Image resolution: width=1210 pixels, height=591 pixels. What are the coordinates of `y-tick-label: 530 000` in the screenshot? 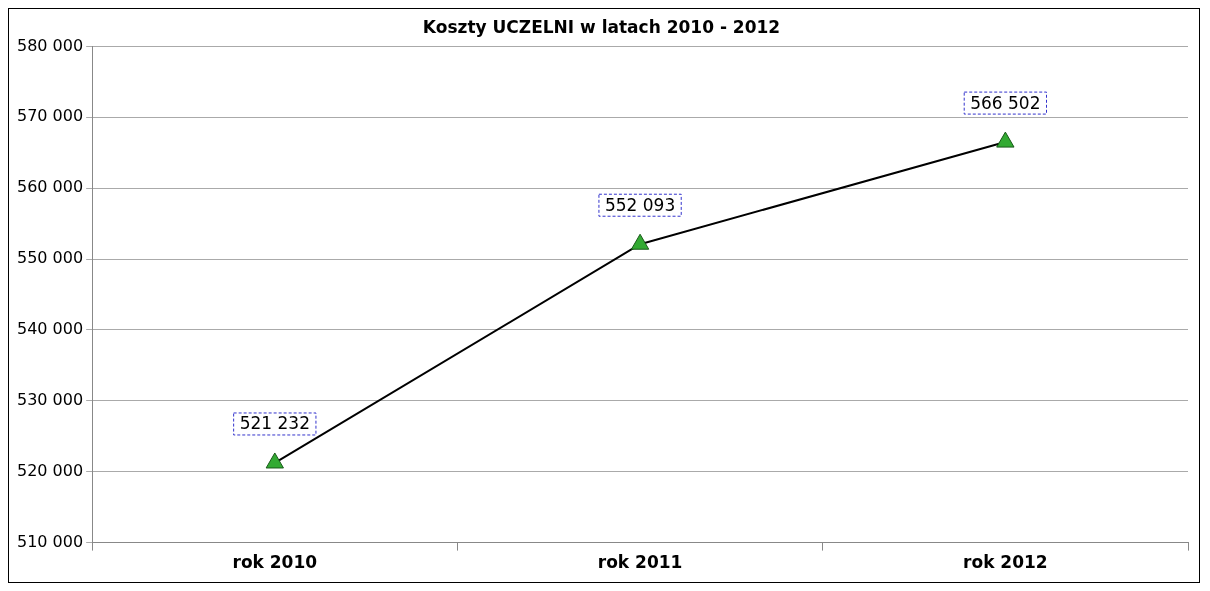 It's located at (50, 399).